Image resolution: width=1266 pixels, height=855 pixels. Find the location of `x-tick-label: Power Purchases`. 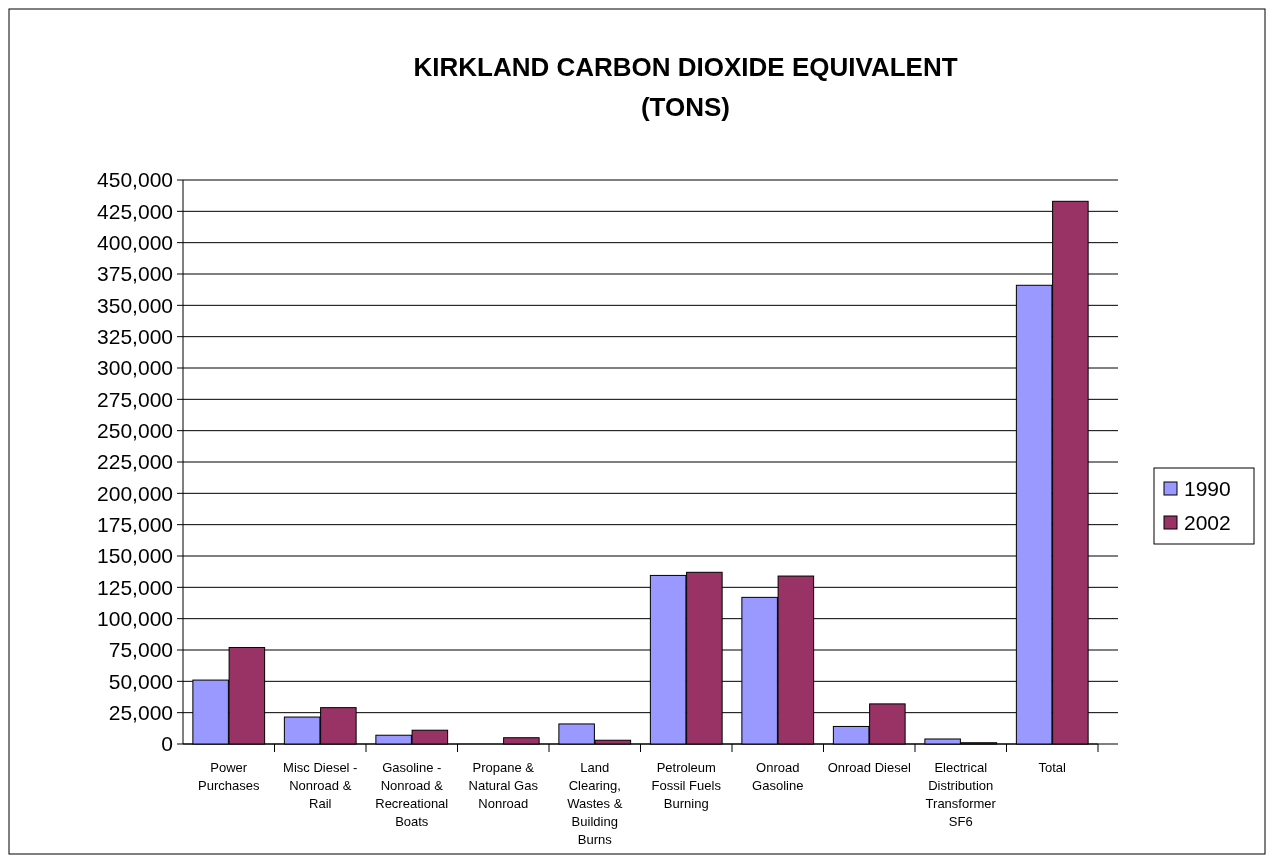

x-tick-label: Power Purchases is located at coordinates (229, 776).